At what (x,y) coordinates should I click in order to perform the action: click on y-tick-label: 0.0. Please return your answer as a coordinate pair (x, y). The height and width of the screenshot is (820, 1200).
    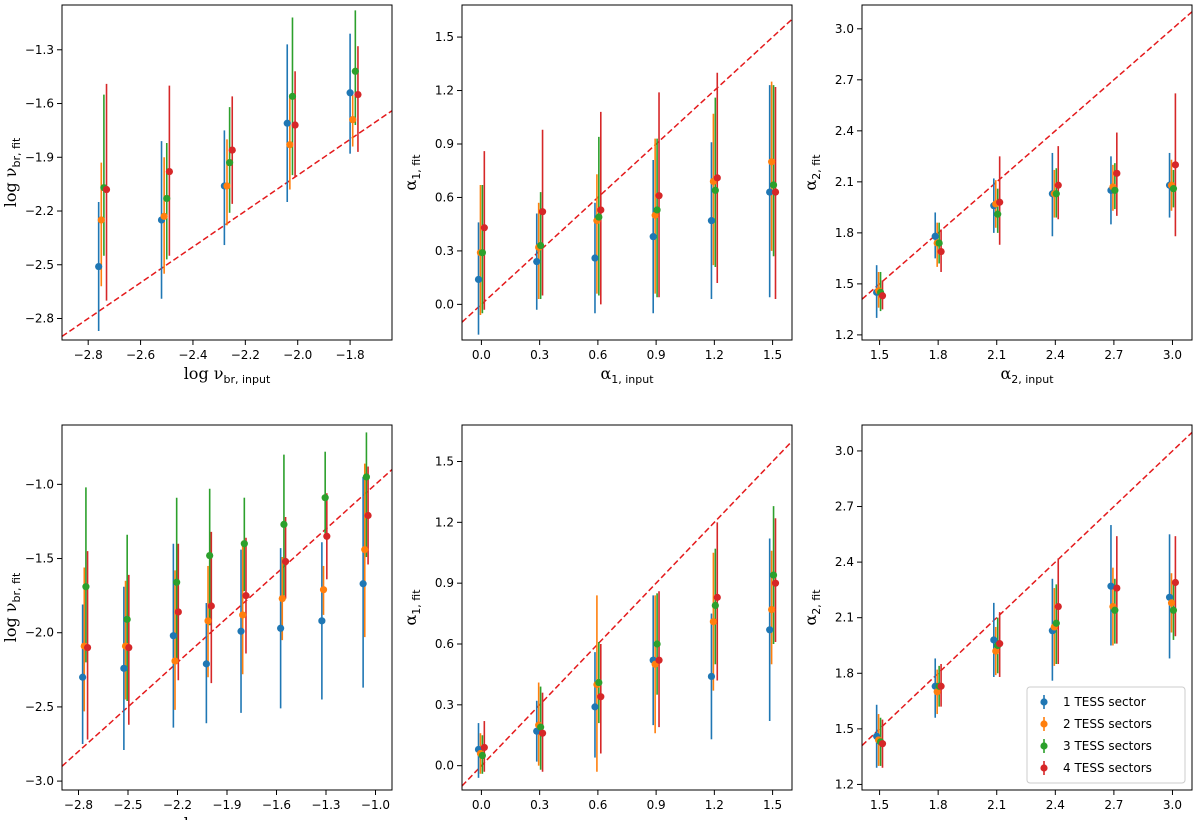
    Looking at the image, I should click on (444, 304).